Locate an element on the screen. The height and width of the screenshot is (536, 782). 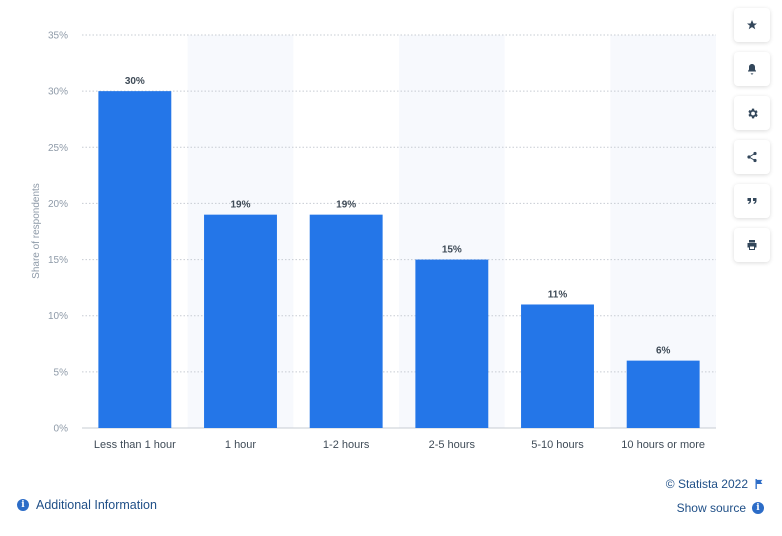
print-icon is located at coordinates (752, 245).